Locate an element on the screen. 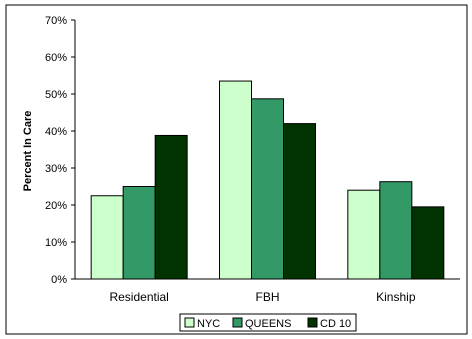  x-category-label: Residential is located at coordinates (138, 297).